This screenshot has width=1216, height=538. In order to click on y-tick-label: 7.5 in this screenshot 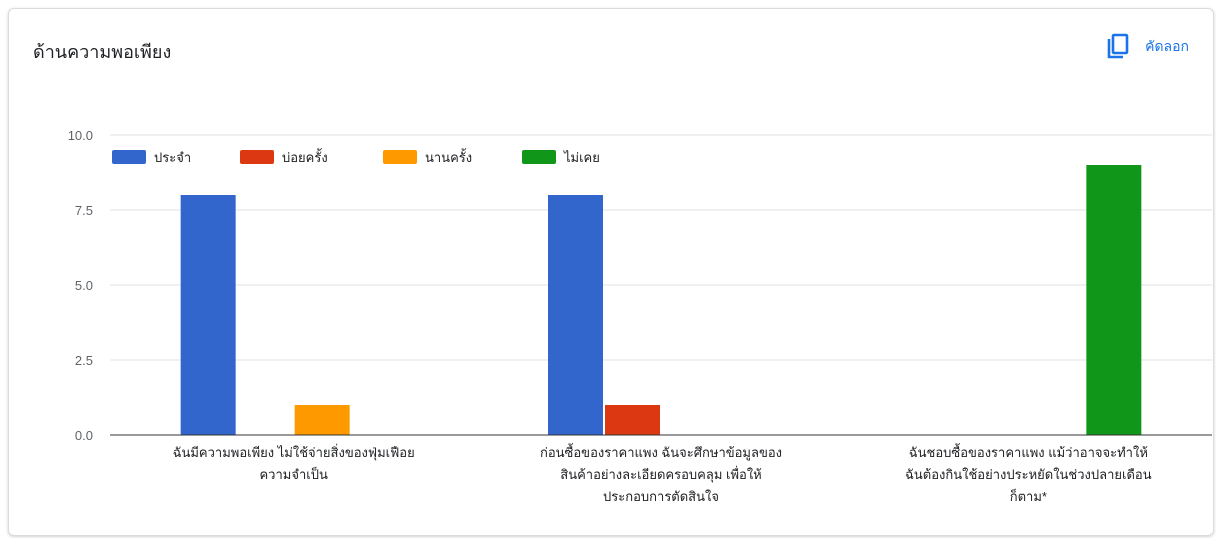, I will do `click(84, 210)`.